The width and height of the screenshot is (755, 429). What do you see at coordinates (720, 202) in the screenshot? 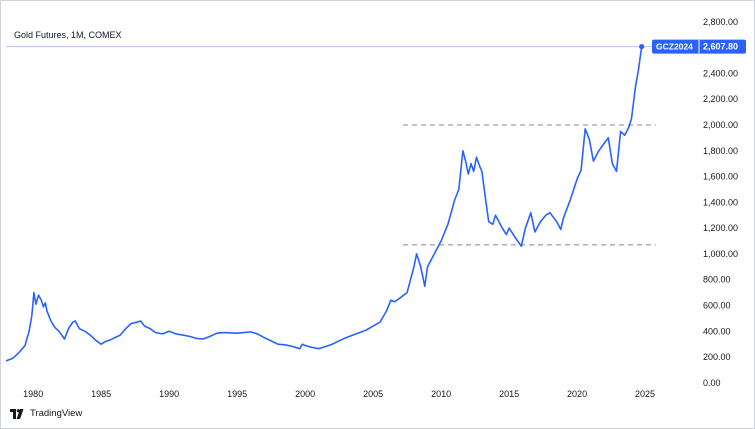
I see `y-tick-label: 1,400.00` at bounding box center [720, 202].